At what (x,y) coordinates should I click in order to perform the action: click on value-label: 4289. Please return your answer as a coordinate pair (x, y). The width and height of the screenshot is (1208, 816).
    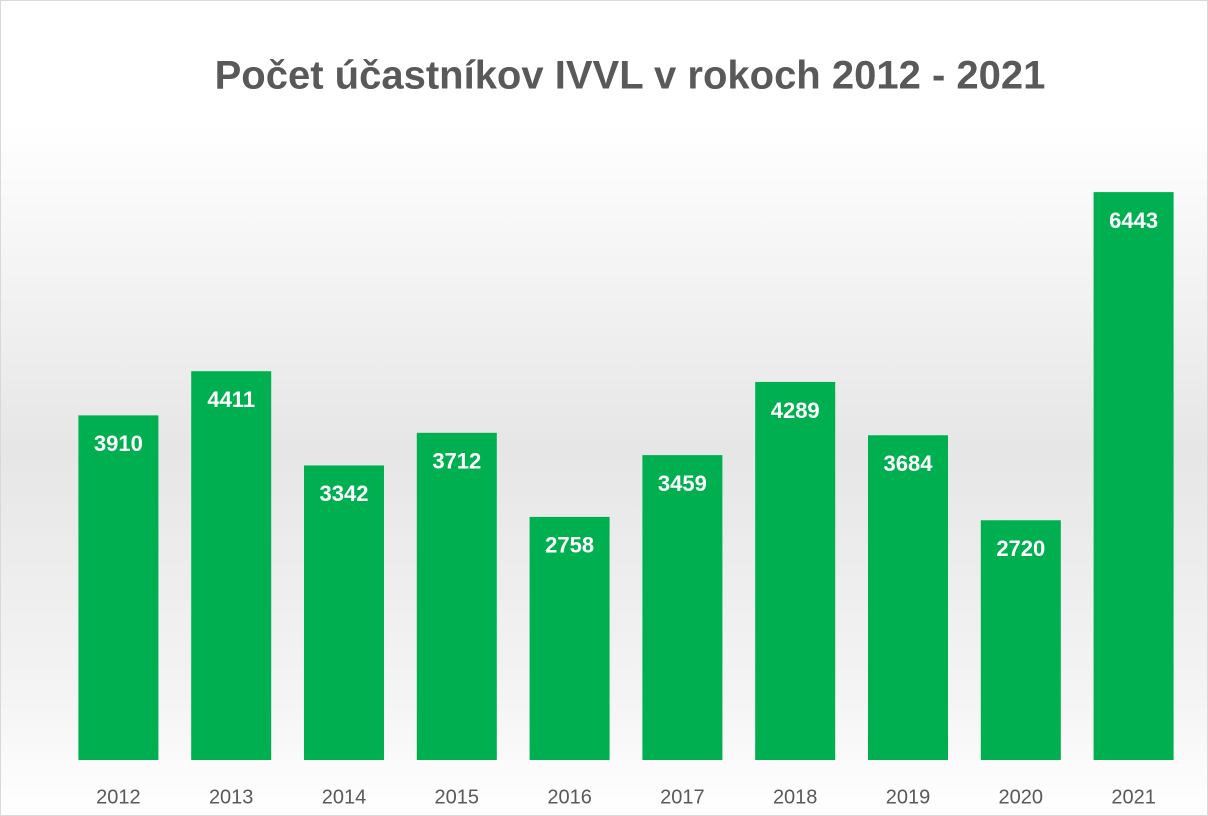
    Looking at the image, I should click on (795, 410).